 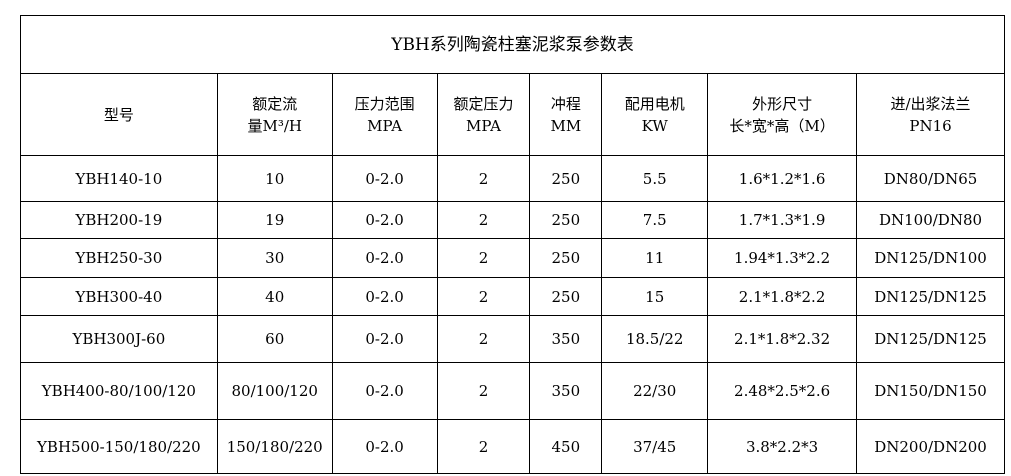 I want to click on header-line1: 配用电机, so click(x=654, y=103).